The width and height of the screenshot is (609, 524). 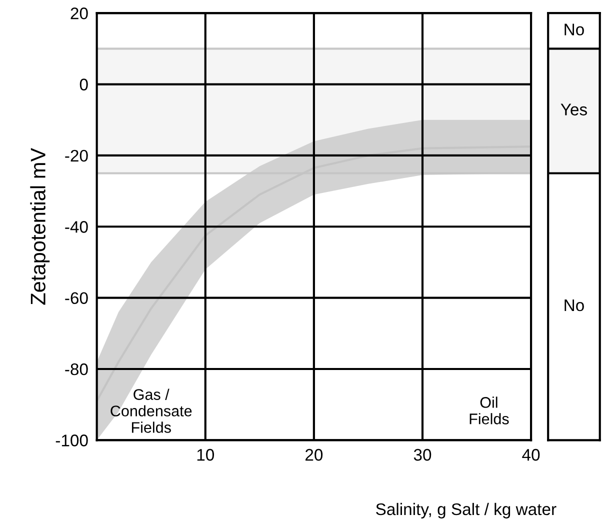 What do you see at coordinates (72, 440) in the screenshot?
I see `y-tick-label: -100` at bounding box center [72, 440].